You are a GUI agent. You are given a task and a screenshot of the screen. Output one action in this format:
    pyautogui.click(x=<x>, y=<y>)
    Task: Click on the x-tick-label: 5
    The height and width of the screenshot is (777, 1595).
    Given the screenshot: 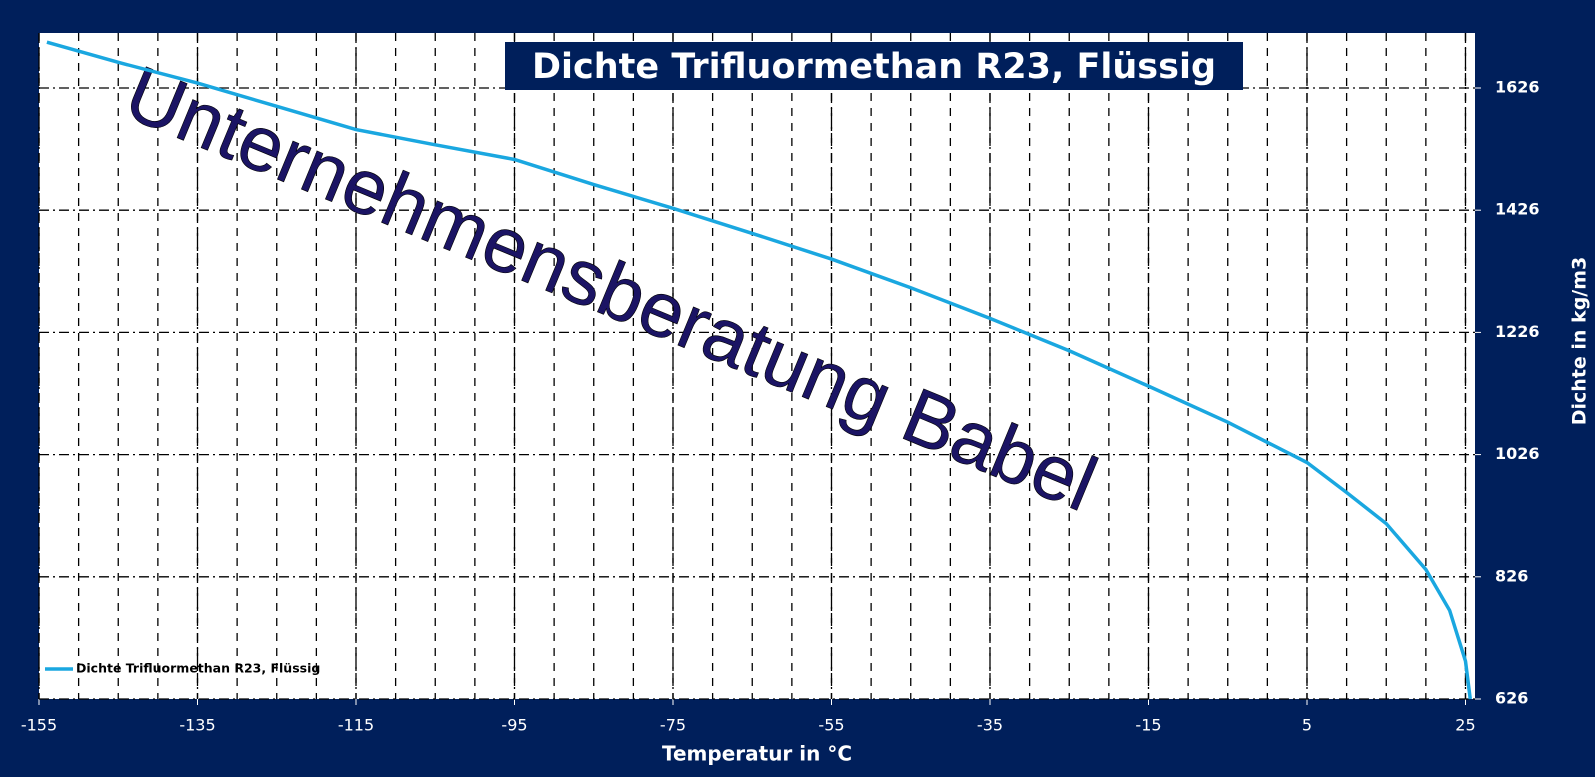 What is the action you would take?
    pyautogui.click(x=1307, y=725)
    